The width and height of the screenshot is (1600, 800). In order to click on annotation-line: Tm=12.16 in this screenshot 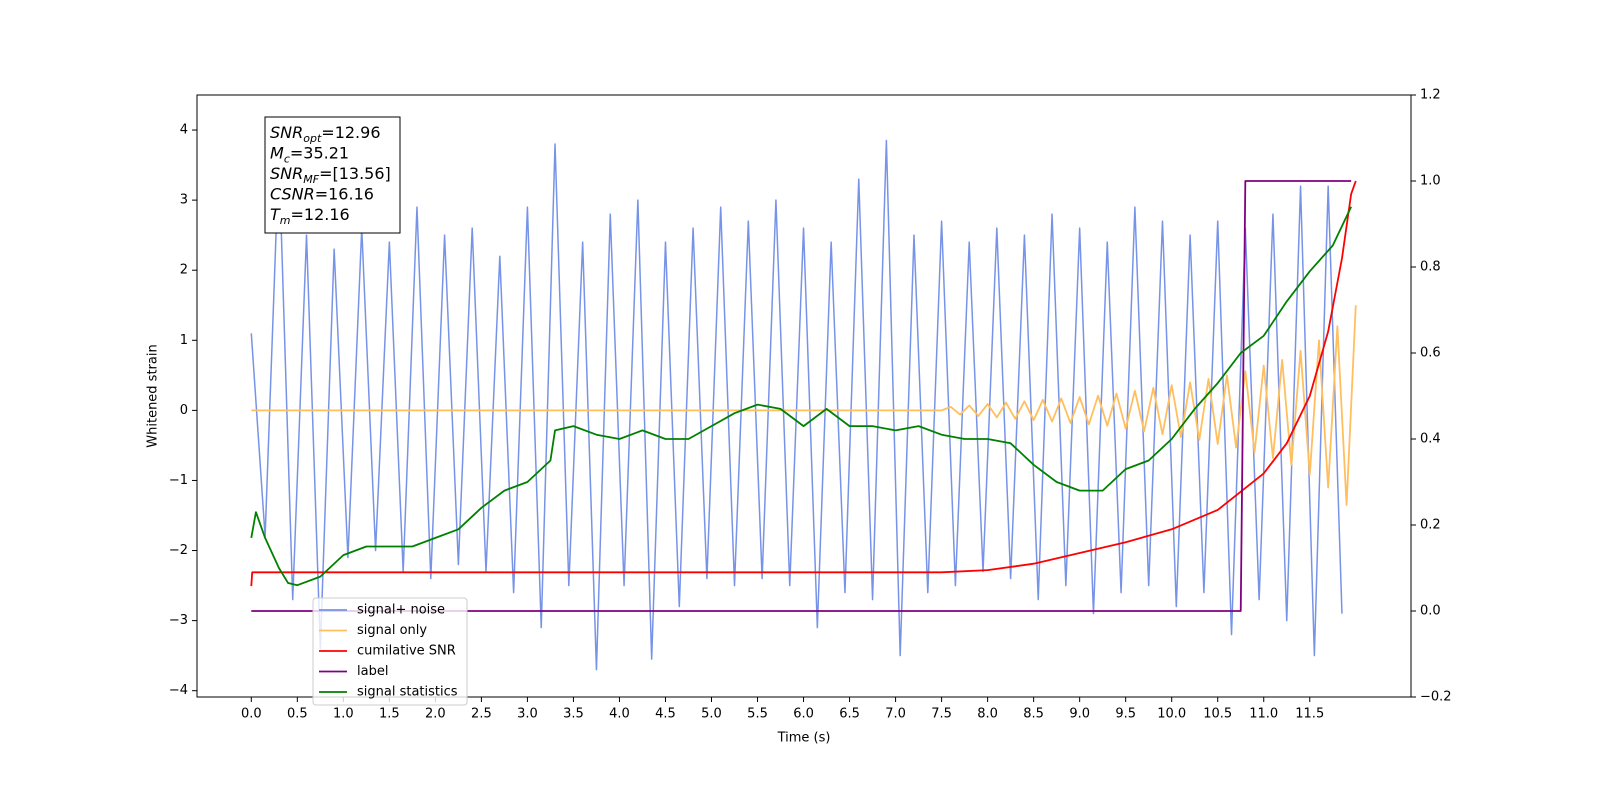, I will do `click(310, 216)`.